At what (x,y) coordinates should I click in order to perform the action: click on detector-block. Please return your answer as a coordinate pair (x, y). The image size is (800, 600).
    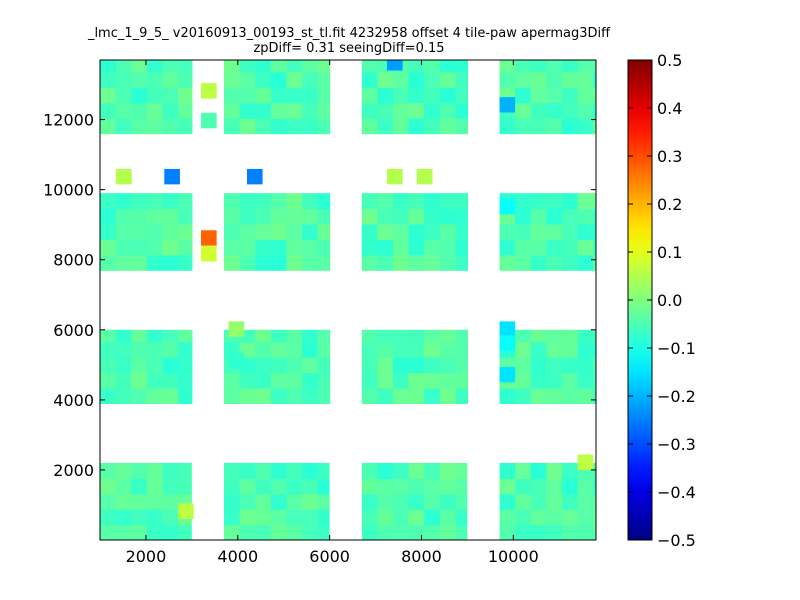
    Looking at the image, I should click on (146, 97).